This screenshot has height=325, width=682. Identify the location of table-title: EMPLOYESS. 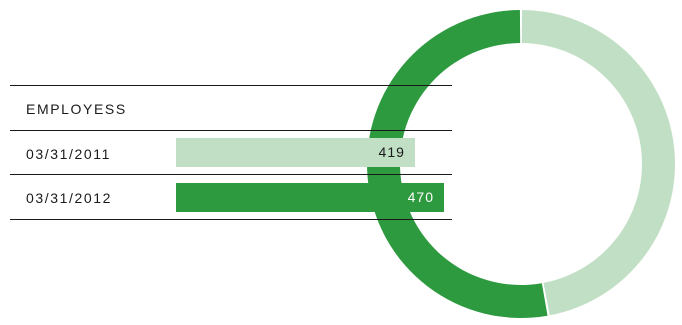
(76, 109).